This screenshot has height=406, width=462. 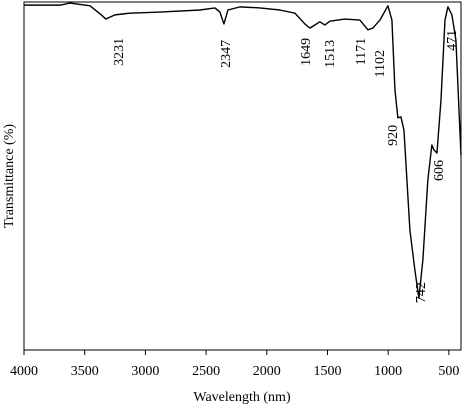 What do you see at coordinates (119, 52) in the screenshot?
I see `peak-label: 3231` at bounding box center [119, 52].